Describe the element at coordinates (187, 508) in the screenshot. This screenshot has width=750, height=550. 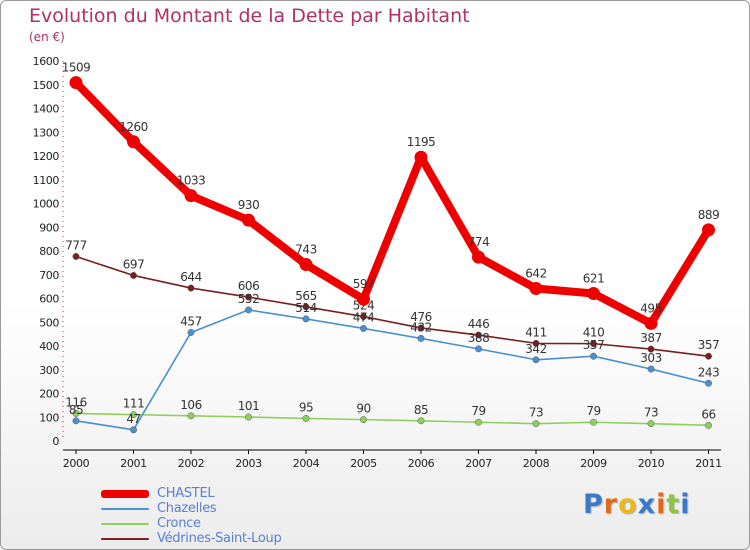
I see `legend-label: Chazelles` at that location.